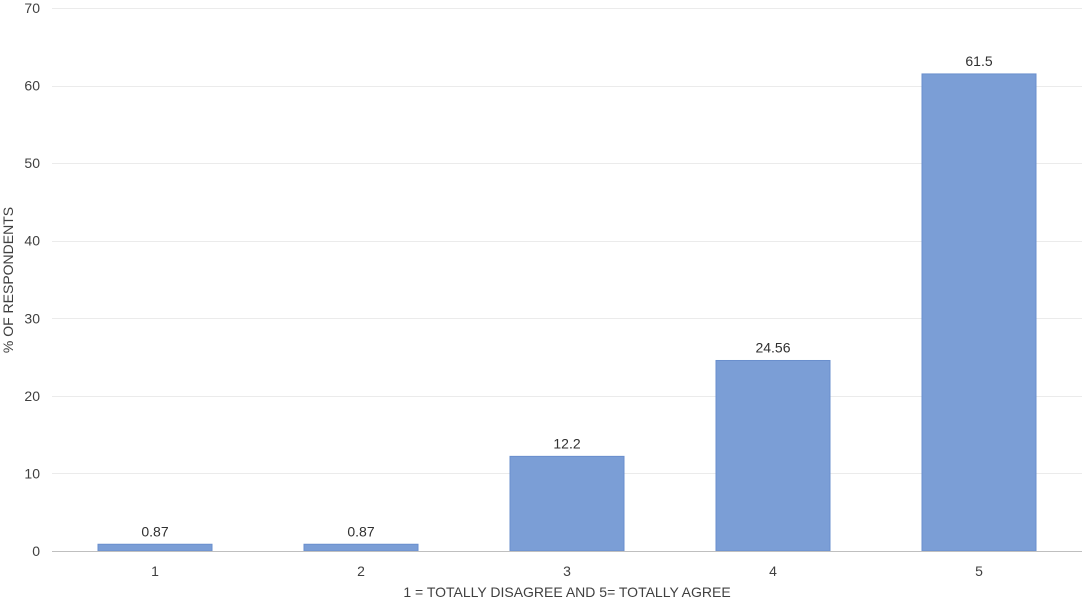 This screenshot has width=1084, height=601. I want to click on y-axis-title: % OF RESPONDENTS, so click(8, 280).